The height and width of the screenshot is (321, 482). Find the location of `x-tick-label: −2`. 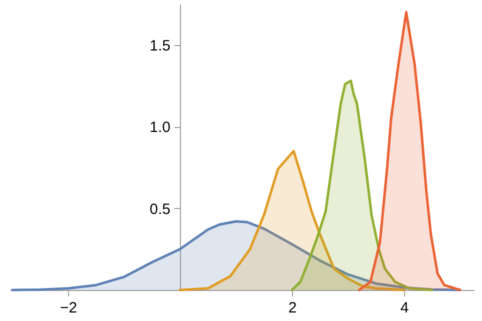

x-tick-label: −2 is located at coordinates (69, 308).